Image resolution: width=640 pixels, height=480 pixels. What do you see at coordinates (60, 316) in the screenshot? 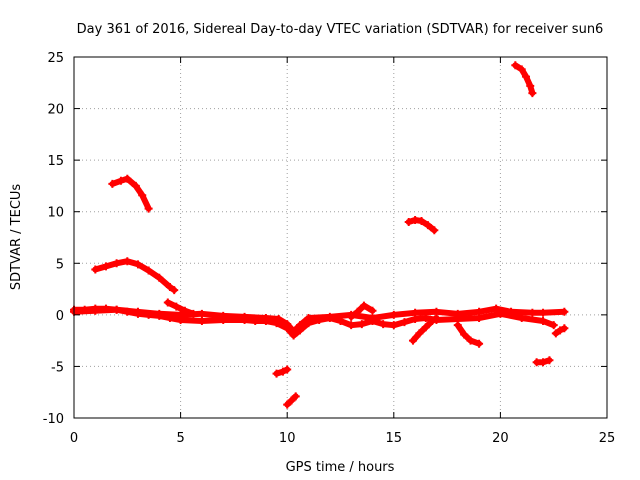
I see `y-tick-label: 0` at bounding box center [60, 316].